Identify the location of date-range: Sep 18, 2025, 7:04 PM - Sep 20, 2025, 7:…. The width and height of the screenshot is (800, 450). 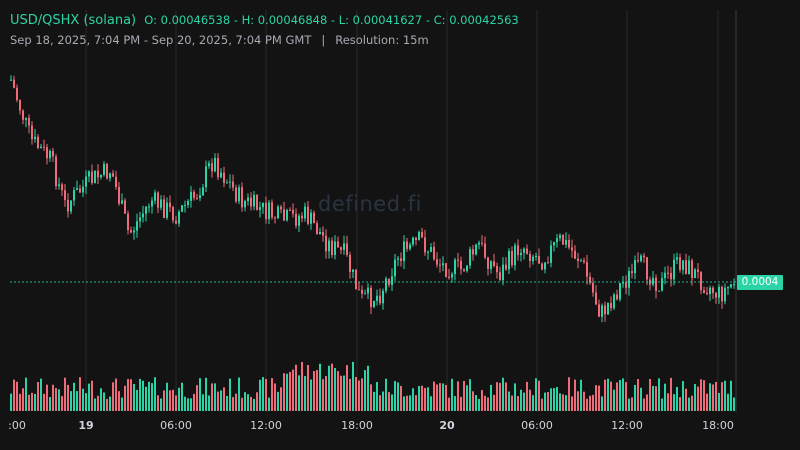
(161, 40).